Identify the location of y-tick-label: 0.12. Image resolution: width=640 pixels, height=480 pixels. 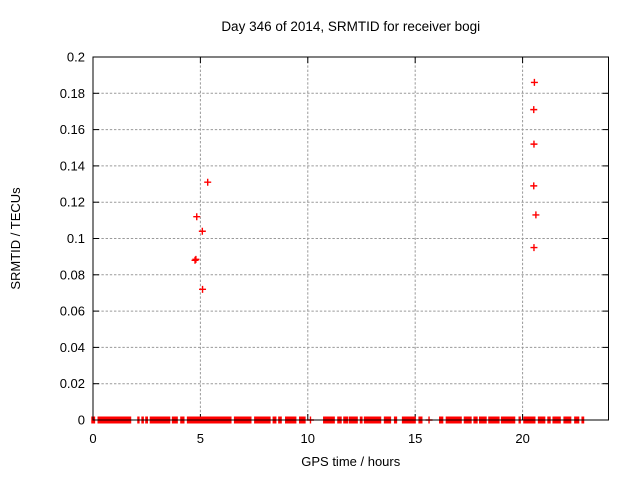
(72, 202).